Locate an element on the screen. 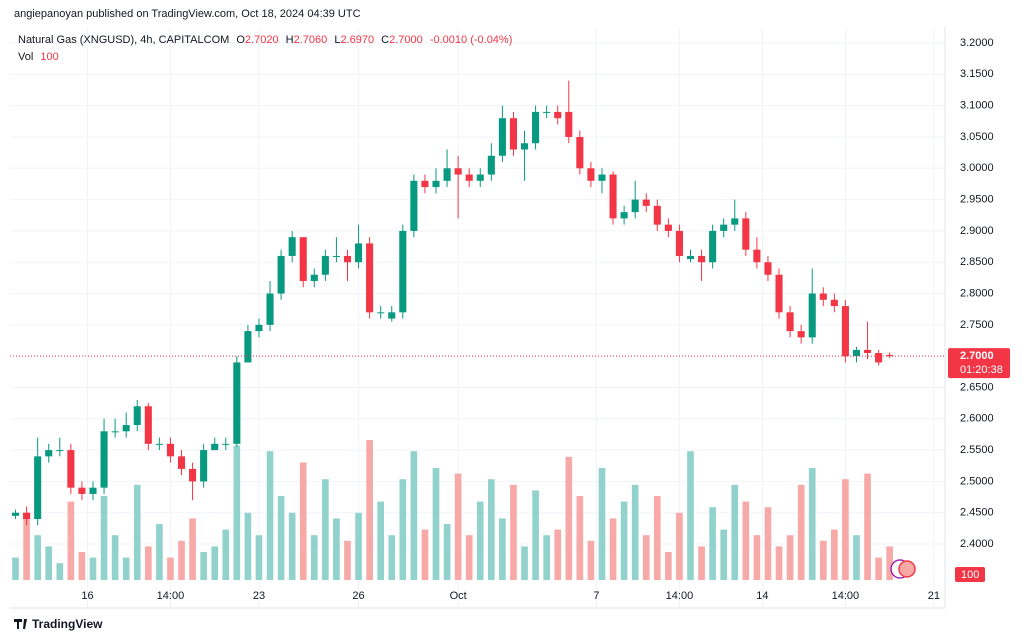  ohlc-key: C is located at coordinates (385, 40).